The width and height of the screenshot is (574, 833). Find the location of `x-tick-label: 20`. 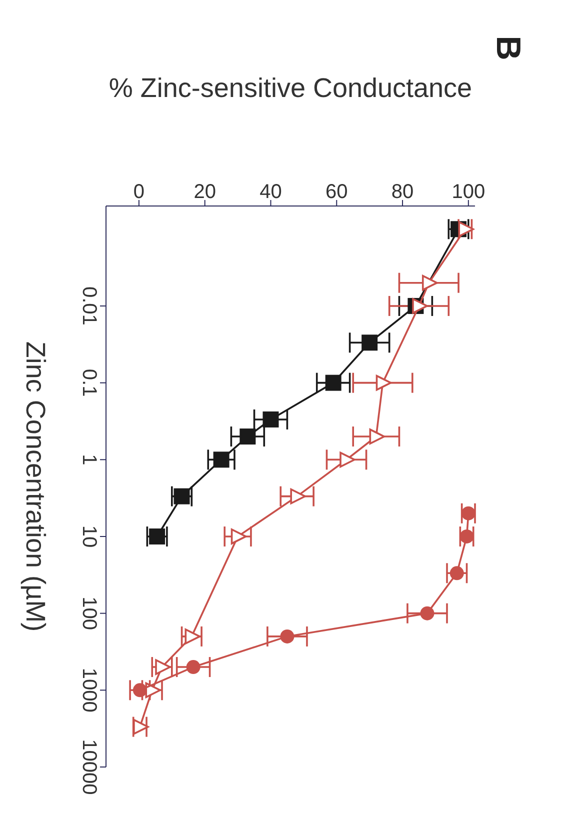

x-tick-label: 20 is located at coordinates (205, 192).